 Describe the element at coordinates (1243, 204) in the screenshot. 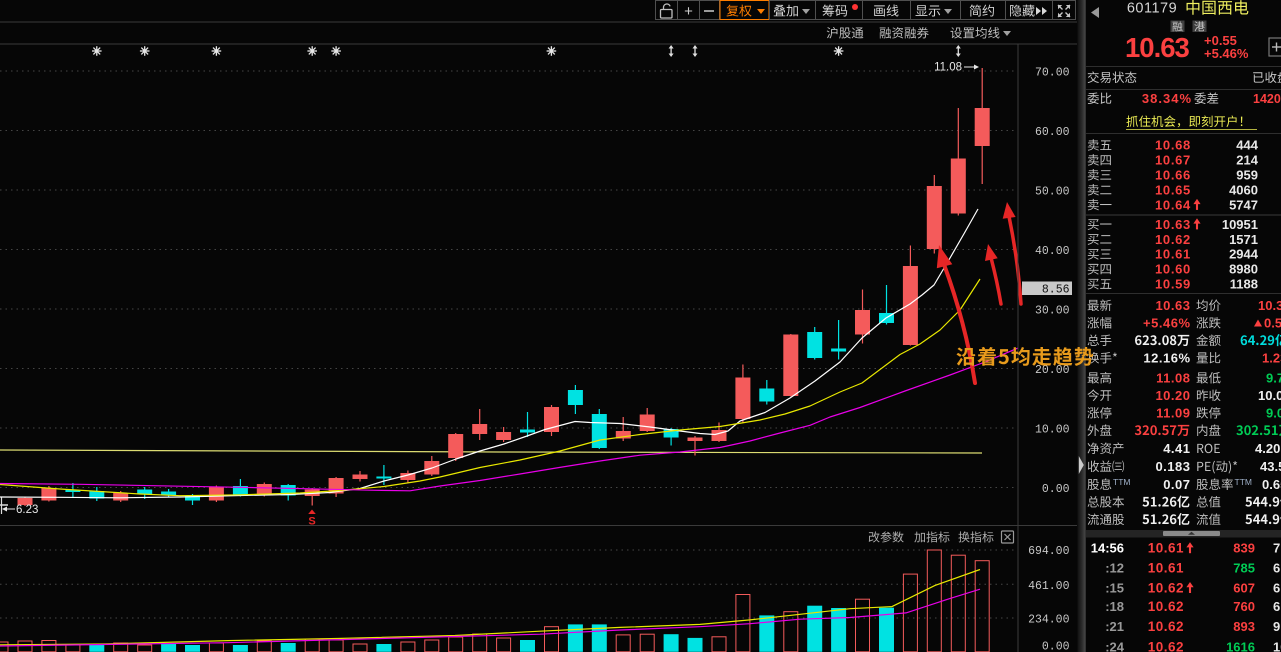

I see `svg-text: 5747` at that location.